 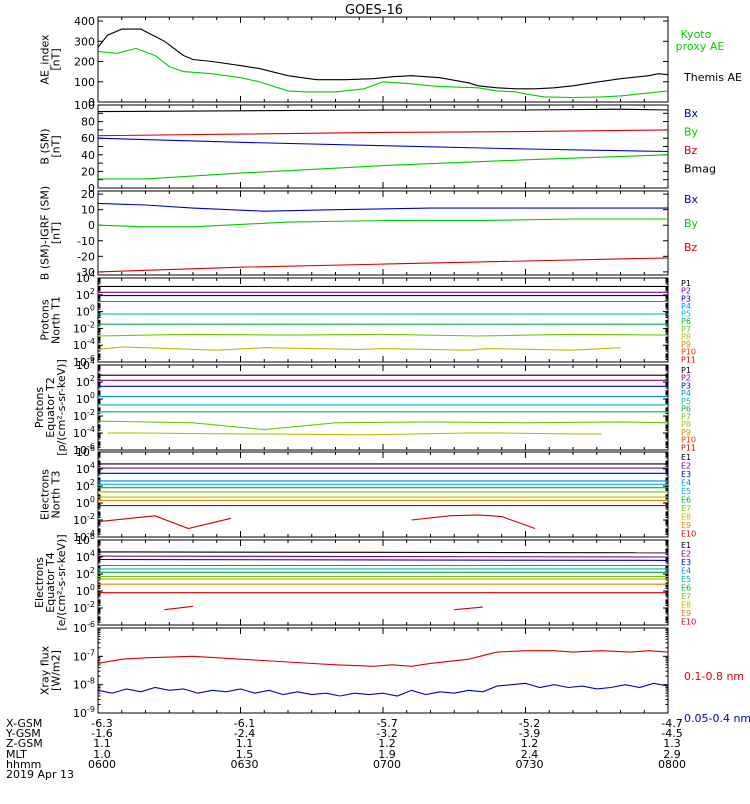 I want to click on ephemeris-value: -6.1, so click(x=244, y=723).